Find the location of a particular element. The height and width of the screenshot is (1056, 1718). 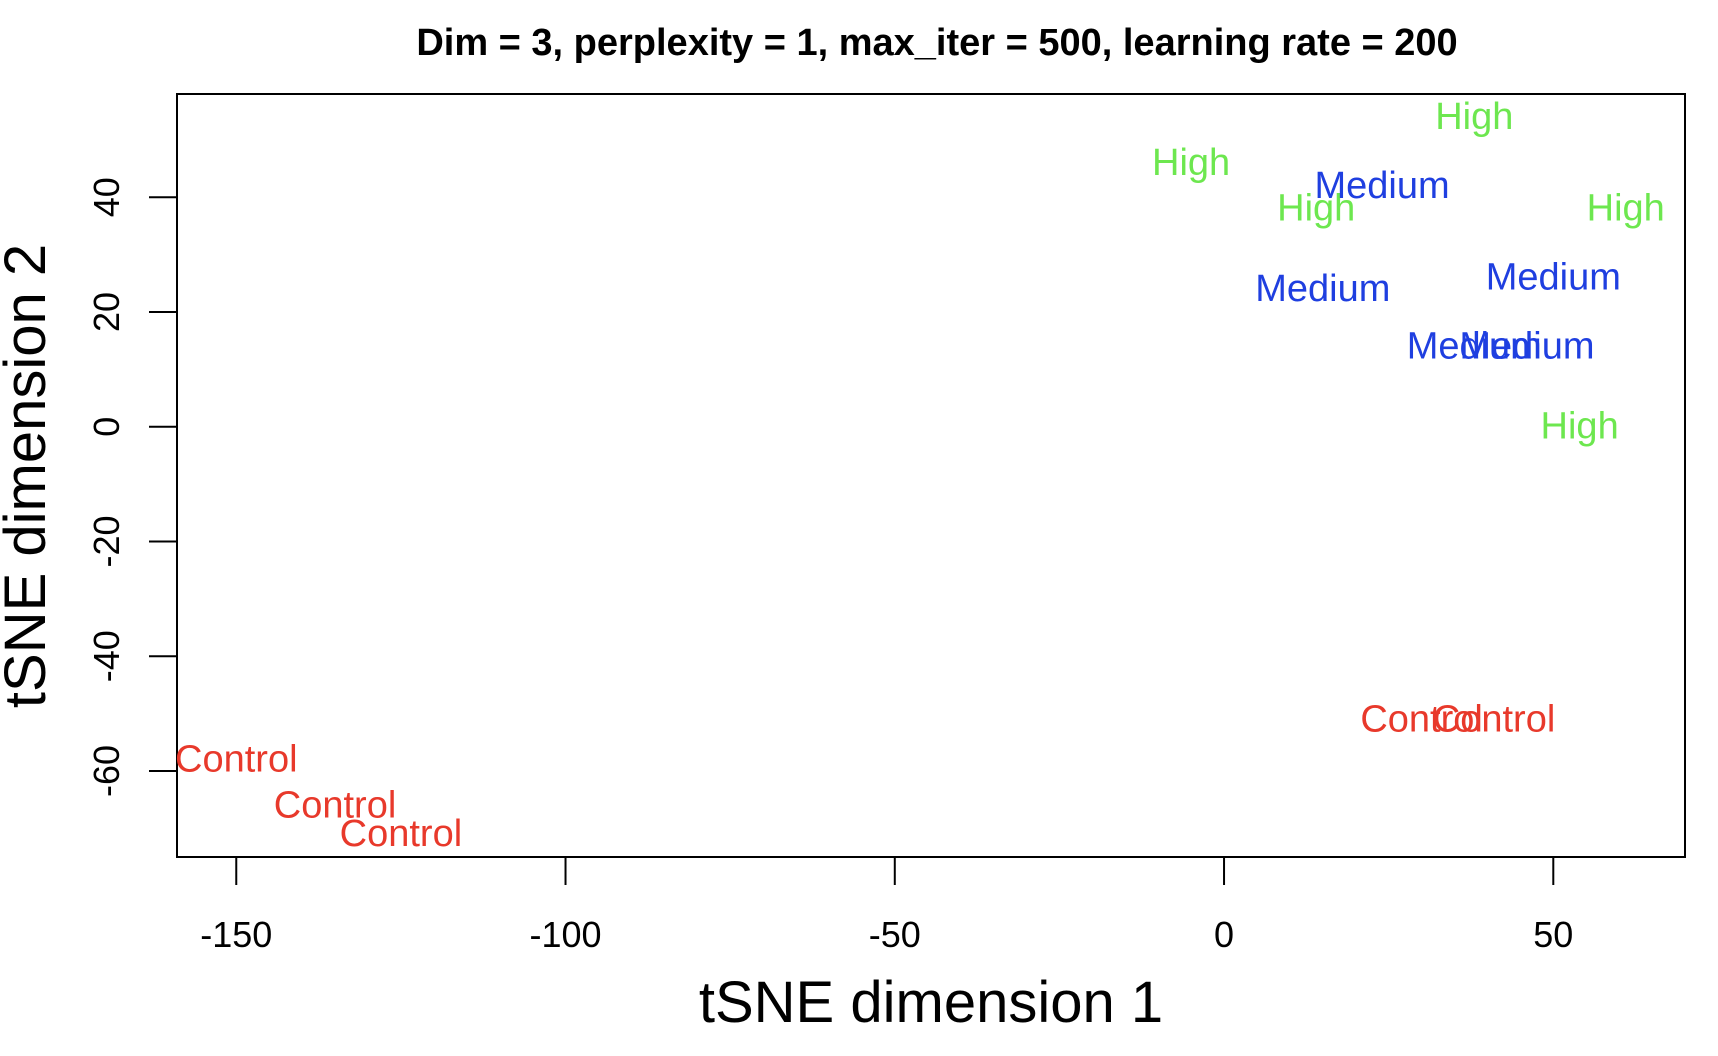

y-tick-label: -40 is located at coordinates (106, 656).